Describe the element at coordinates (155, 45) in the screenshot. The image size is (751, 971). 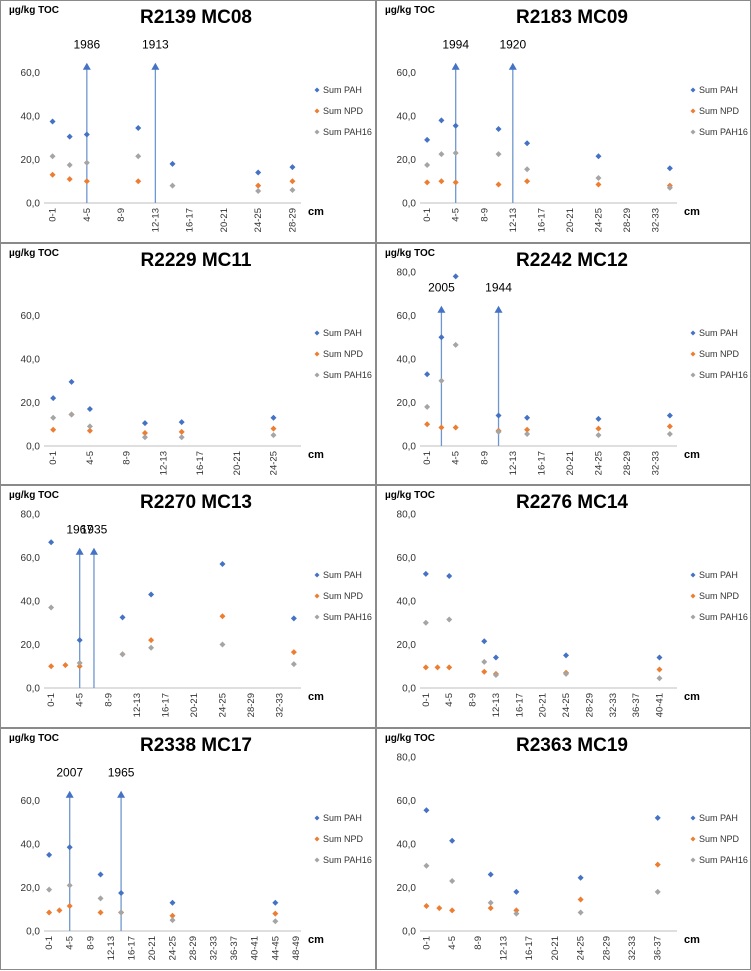
I see `year-marker-label: 1913` at that location.